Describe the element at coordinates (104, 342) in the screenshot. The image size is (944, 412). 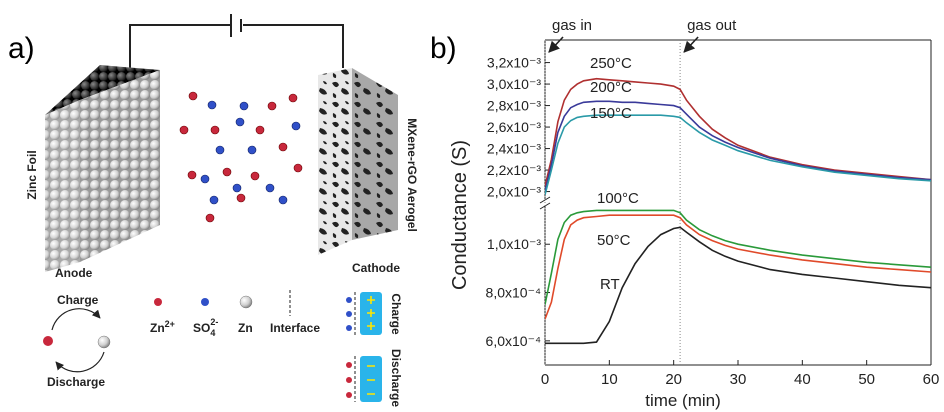
I see `zn-icon` at that location.